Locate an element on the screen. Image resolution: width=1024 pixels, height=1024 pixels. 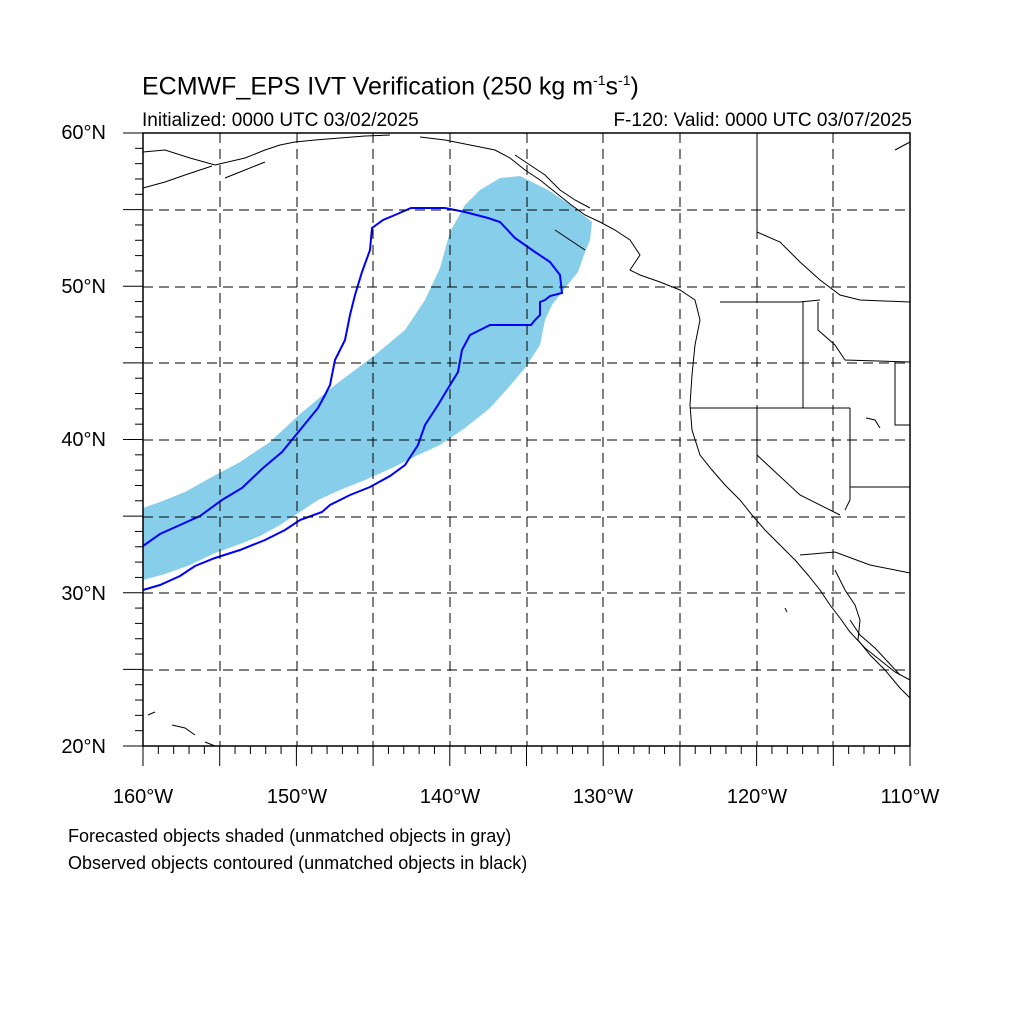
lon-label-160: 160°W is located at coordinates (143, 797).